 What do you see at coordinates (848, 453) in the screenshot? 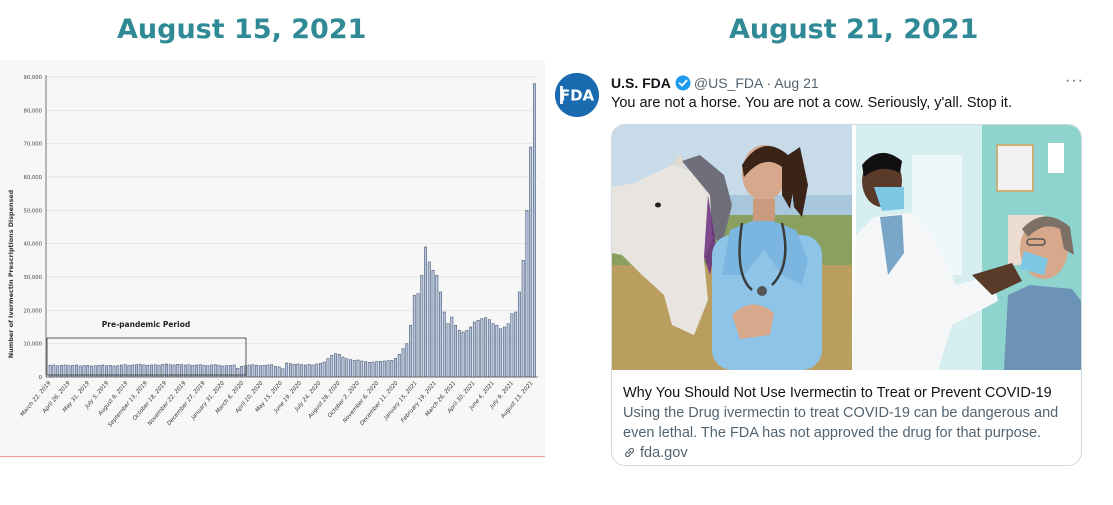
I see `card-domain: fda.gov` at bounding box center [848, 453].